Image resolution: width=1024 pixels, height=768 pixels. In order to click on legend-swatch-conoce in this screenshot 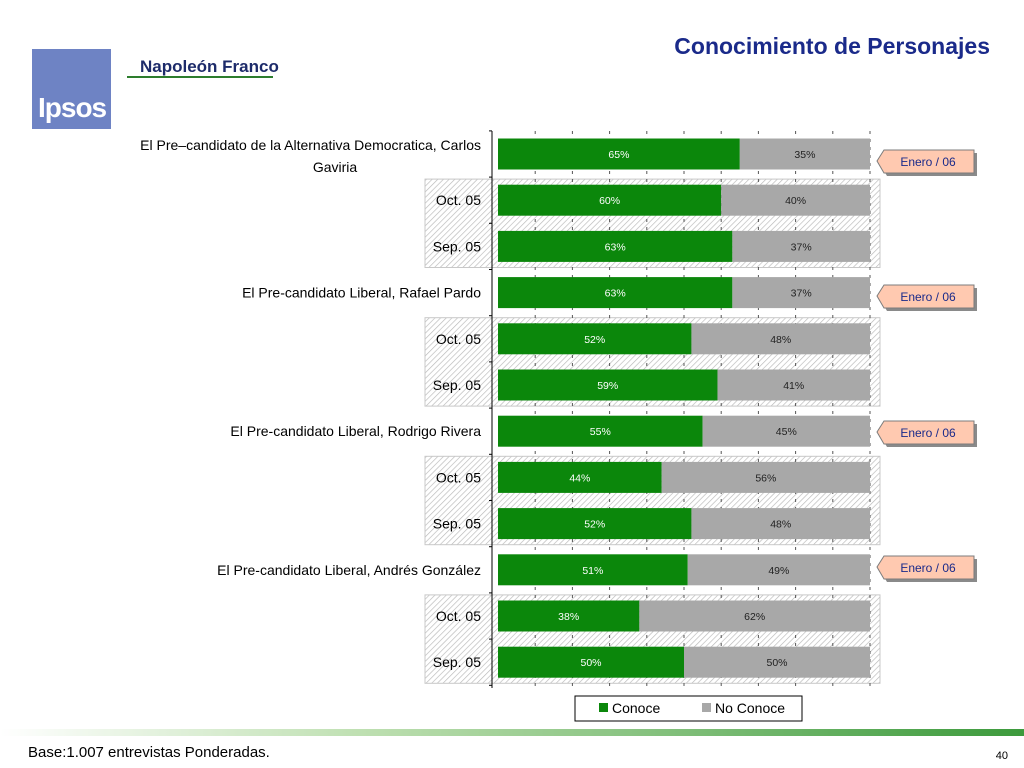, I will do `click(603, 707)`.